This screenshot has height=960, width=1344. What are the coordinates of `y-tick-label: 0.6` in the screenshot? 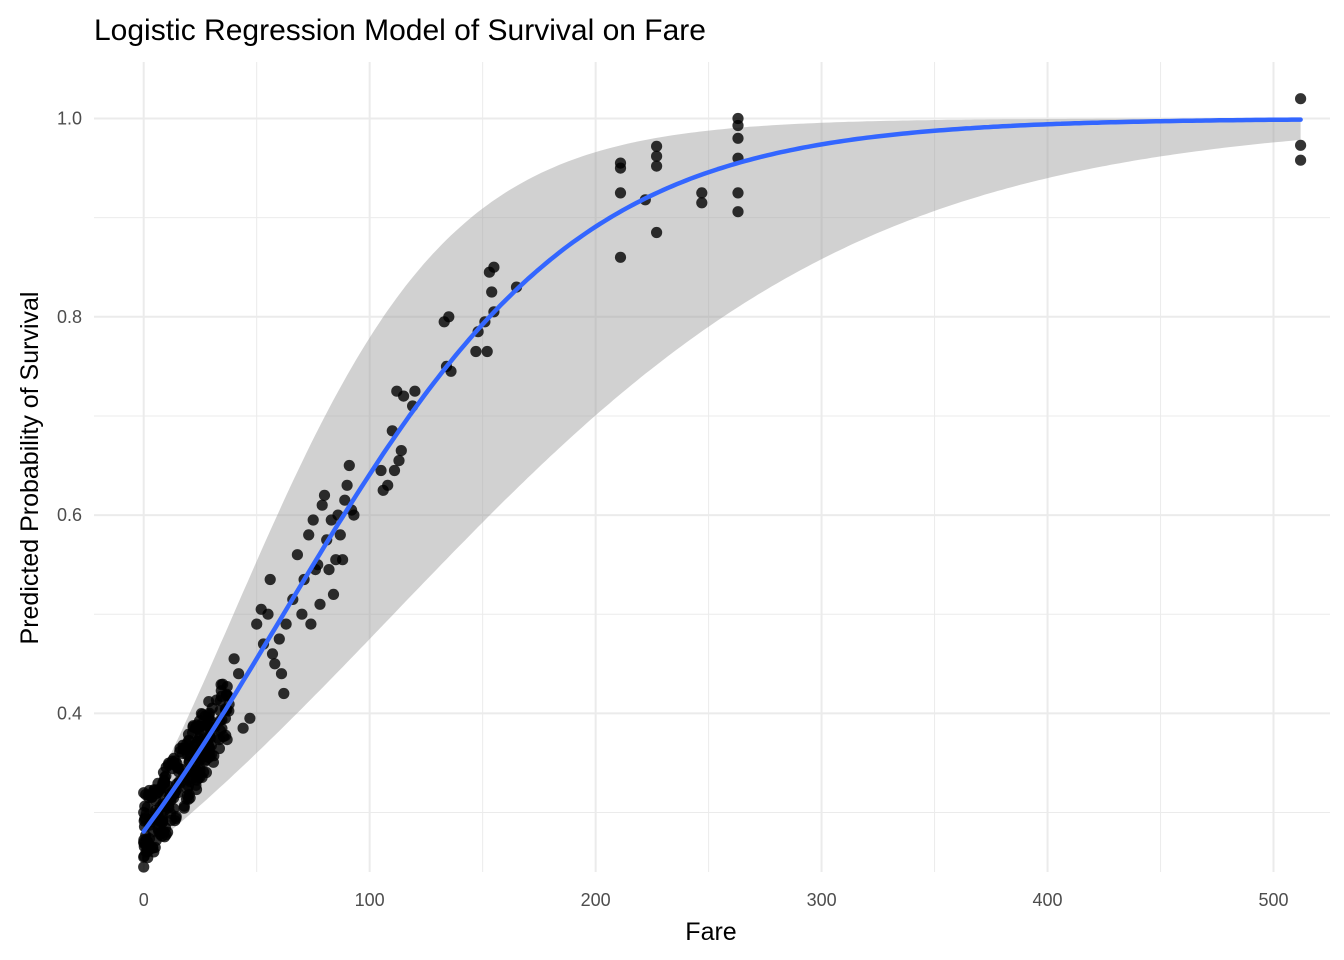 It's located at (69, 515).